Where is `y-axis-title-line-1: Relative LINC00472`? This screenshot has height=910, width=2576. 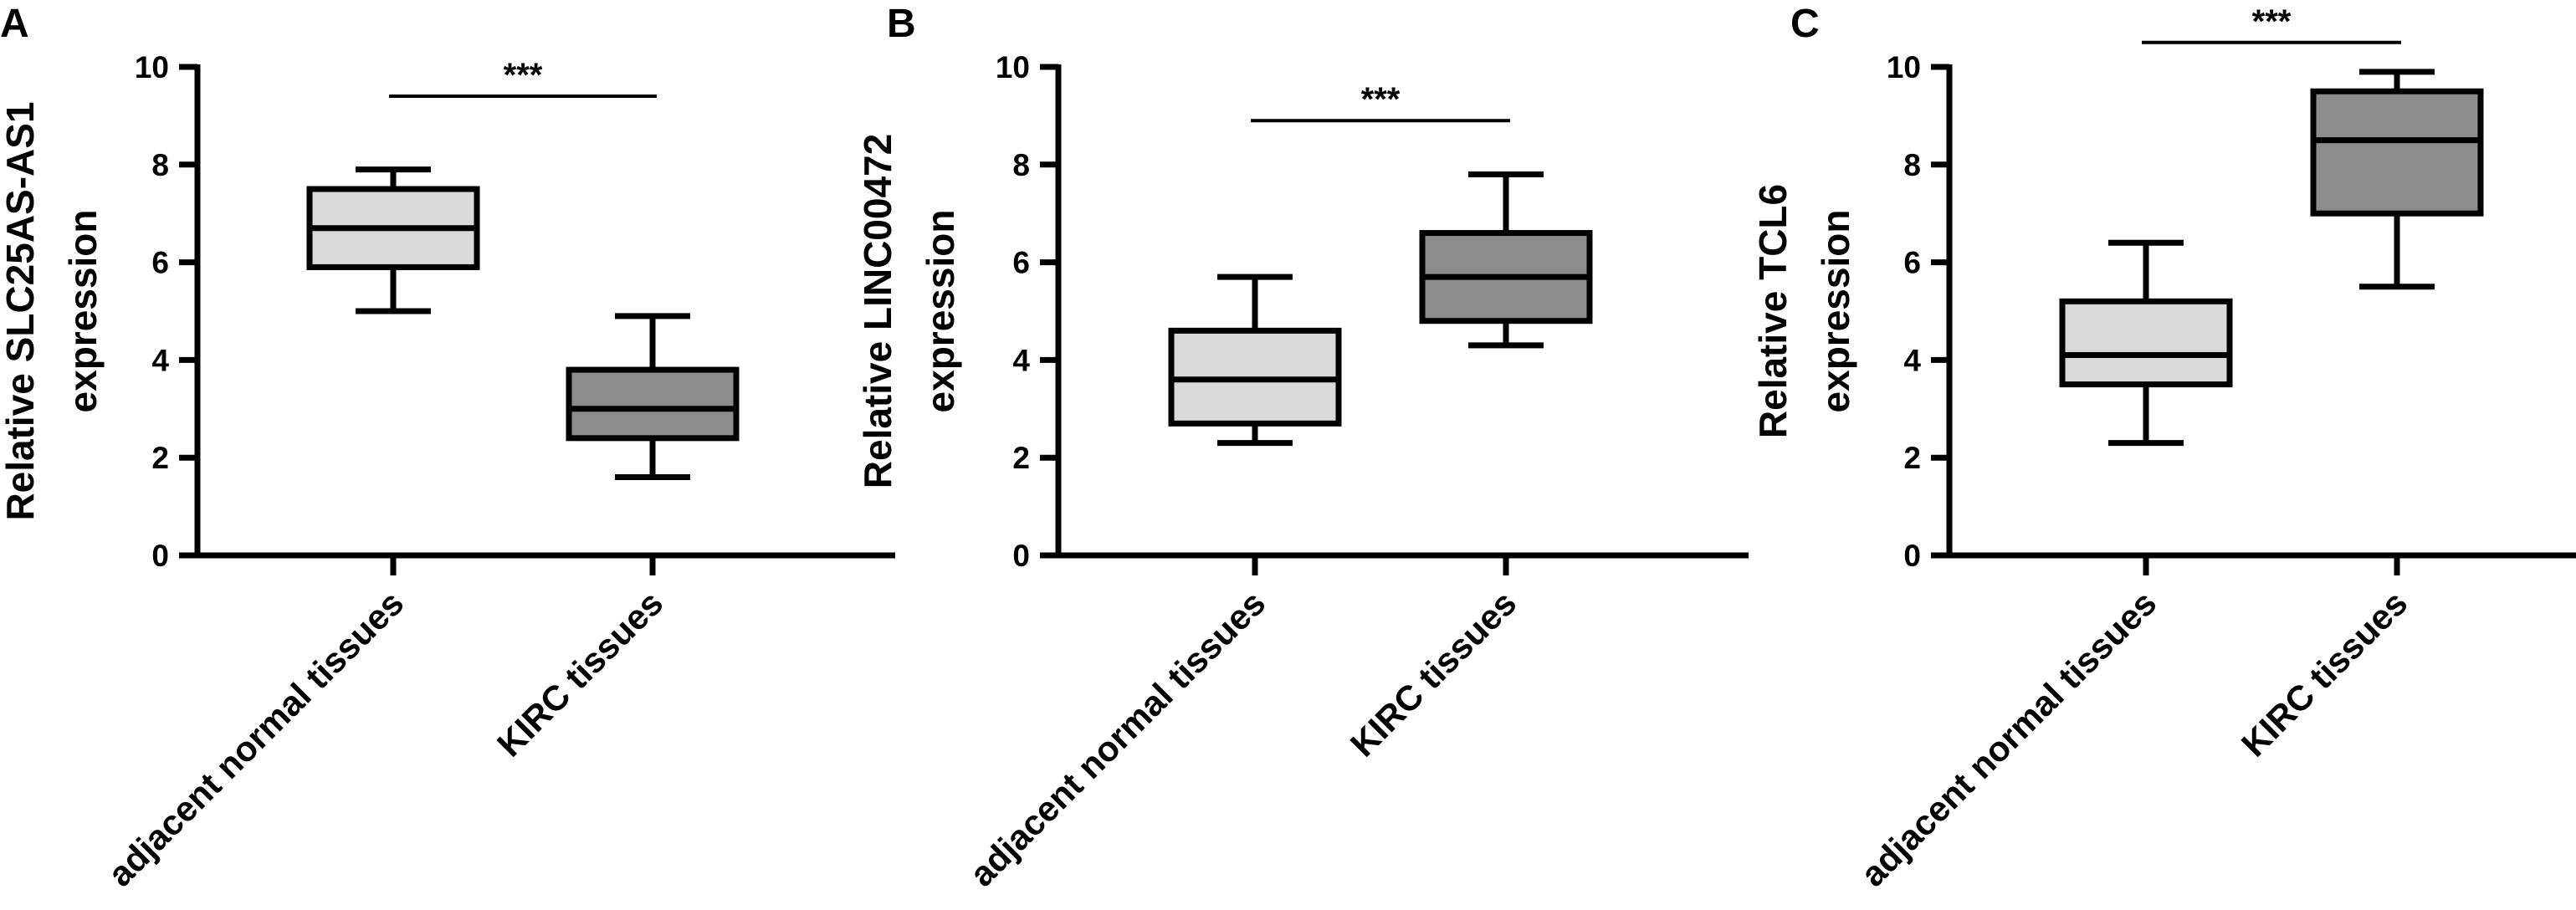
y-axis-title-line-1: Relative LINC00472 is located at coordinates (878, 311).